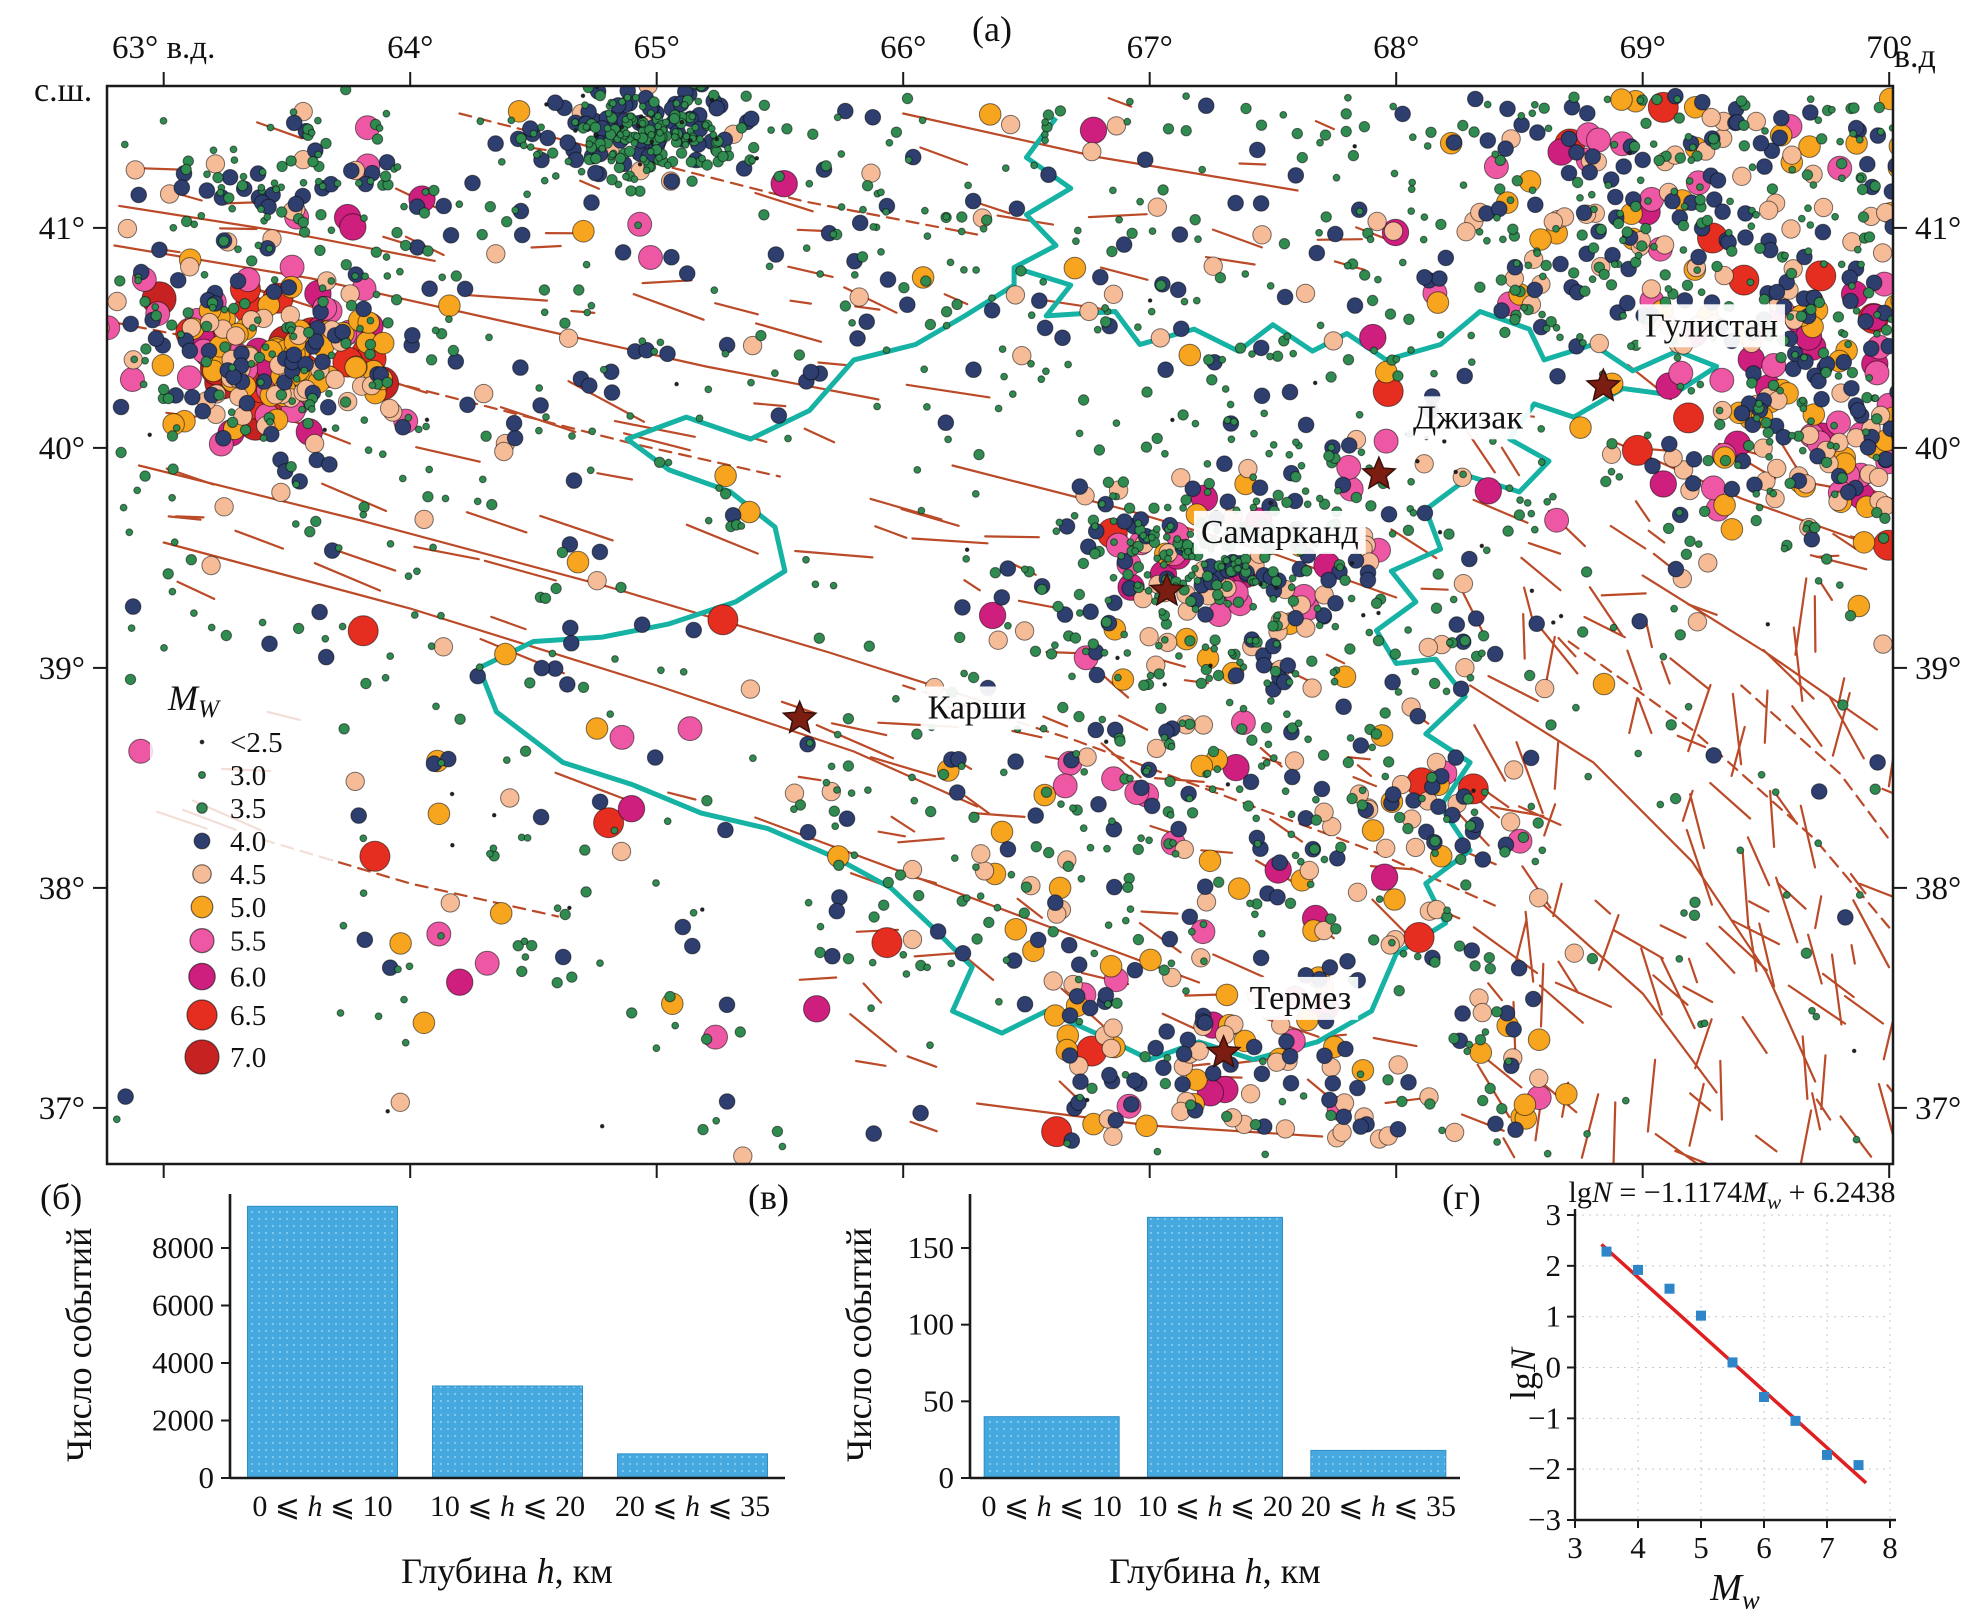  I want to click on svg-text: −1, so click(1544, 1417).